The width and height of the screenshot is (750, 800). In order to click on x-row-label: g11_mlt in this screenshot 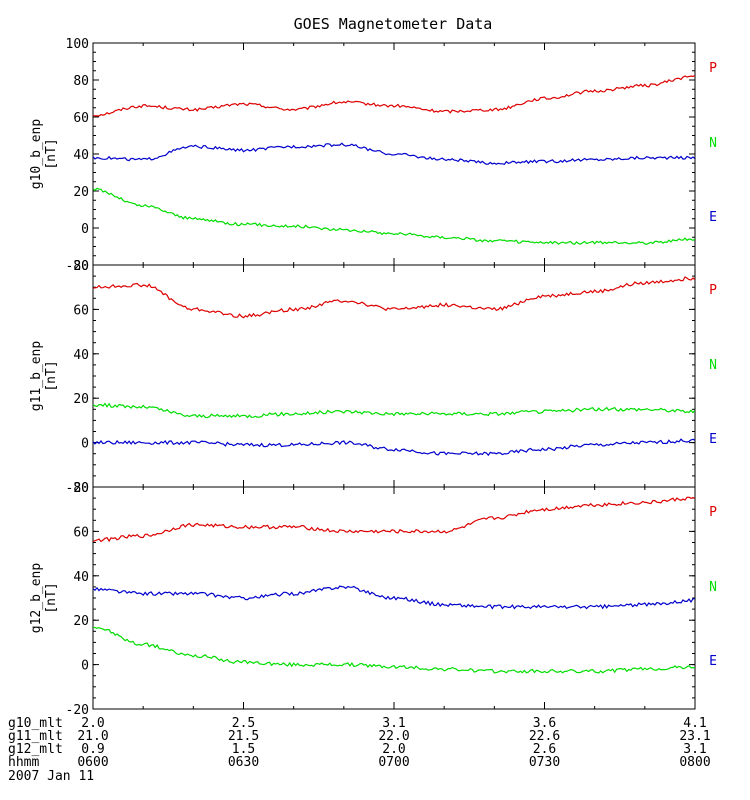, I will do `click(35, 736)`.